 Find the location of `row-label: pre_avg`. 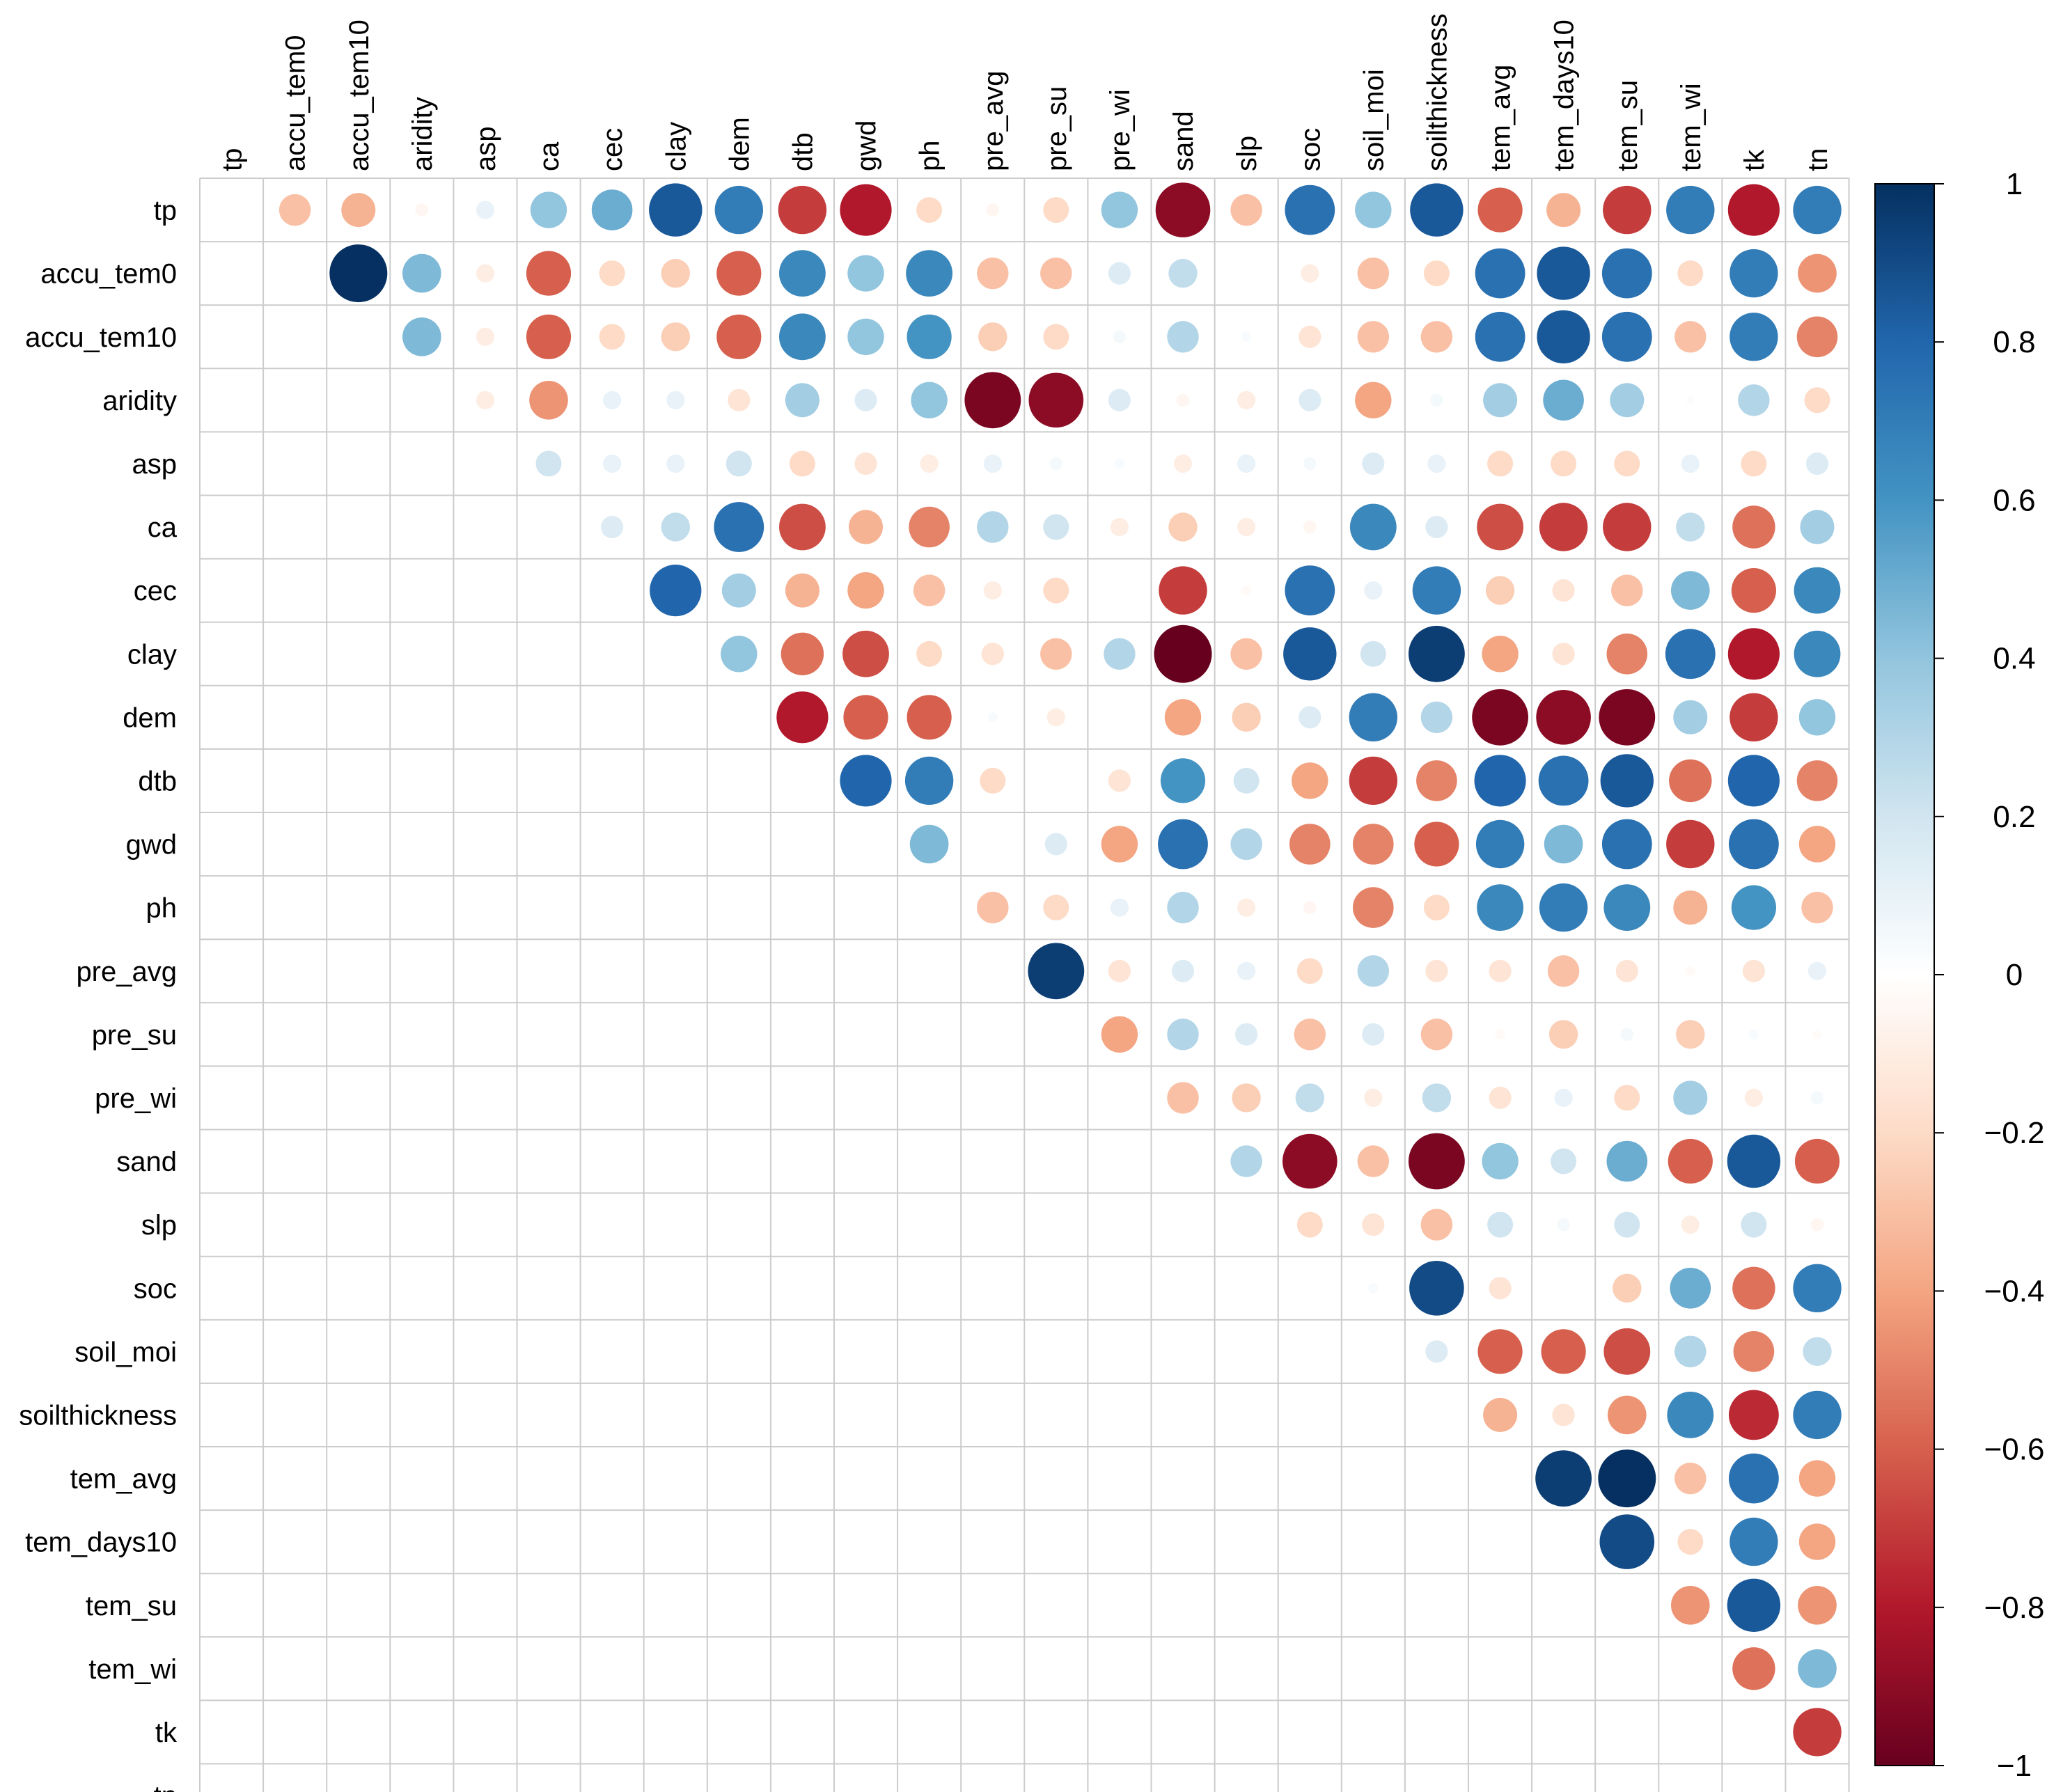

row-label: pre_avg is located at coordinates (126, 972).